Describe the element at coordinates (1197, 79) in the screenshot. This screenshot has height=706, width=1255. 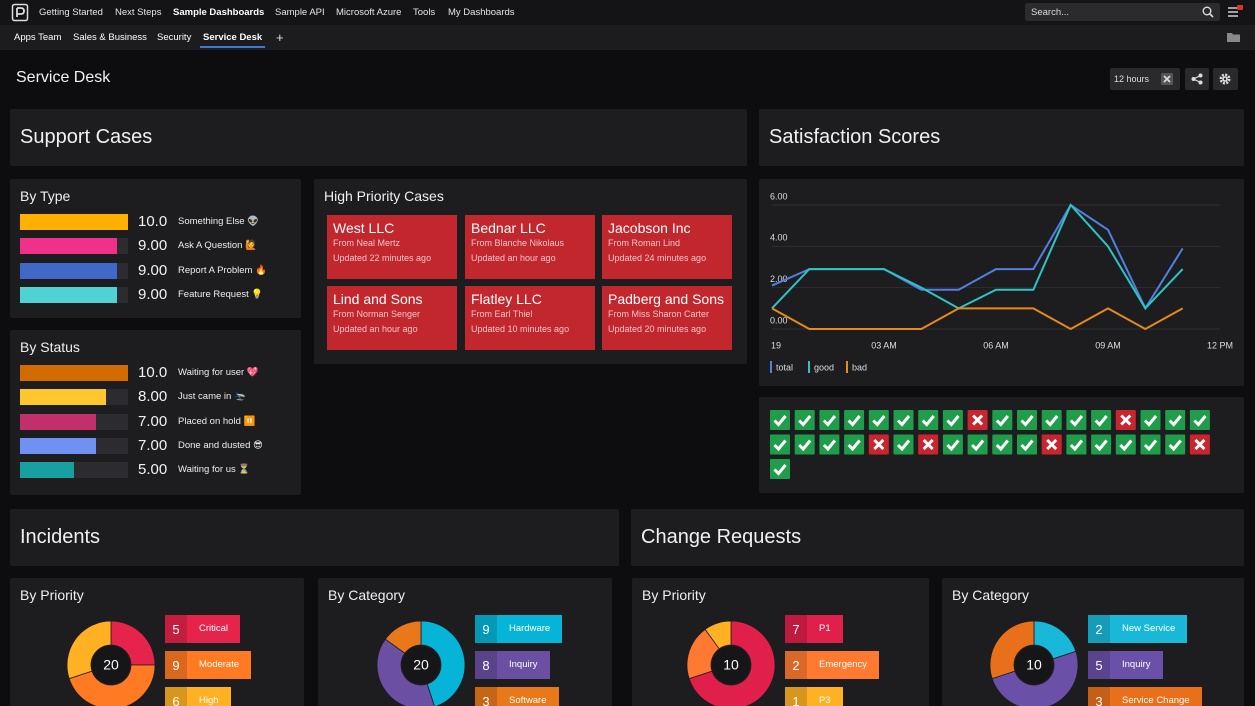
I see `share-button` at that location.